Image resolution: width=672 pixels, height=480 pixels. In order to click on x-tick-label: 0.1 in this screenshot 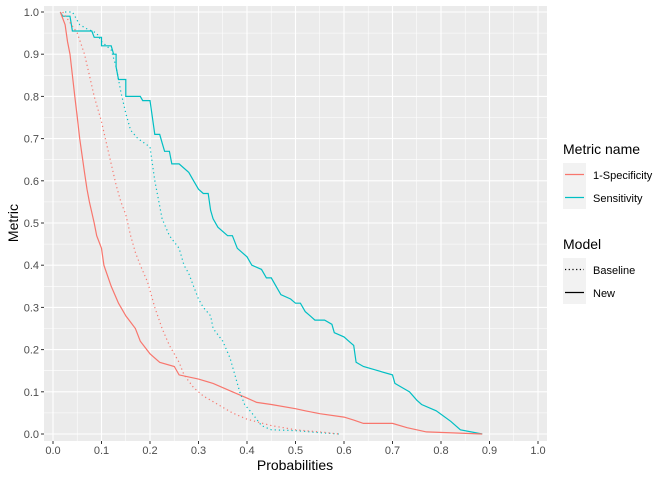, I will do `click(101, 451)`.